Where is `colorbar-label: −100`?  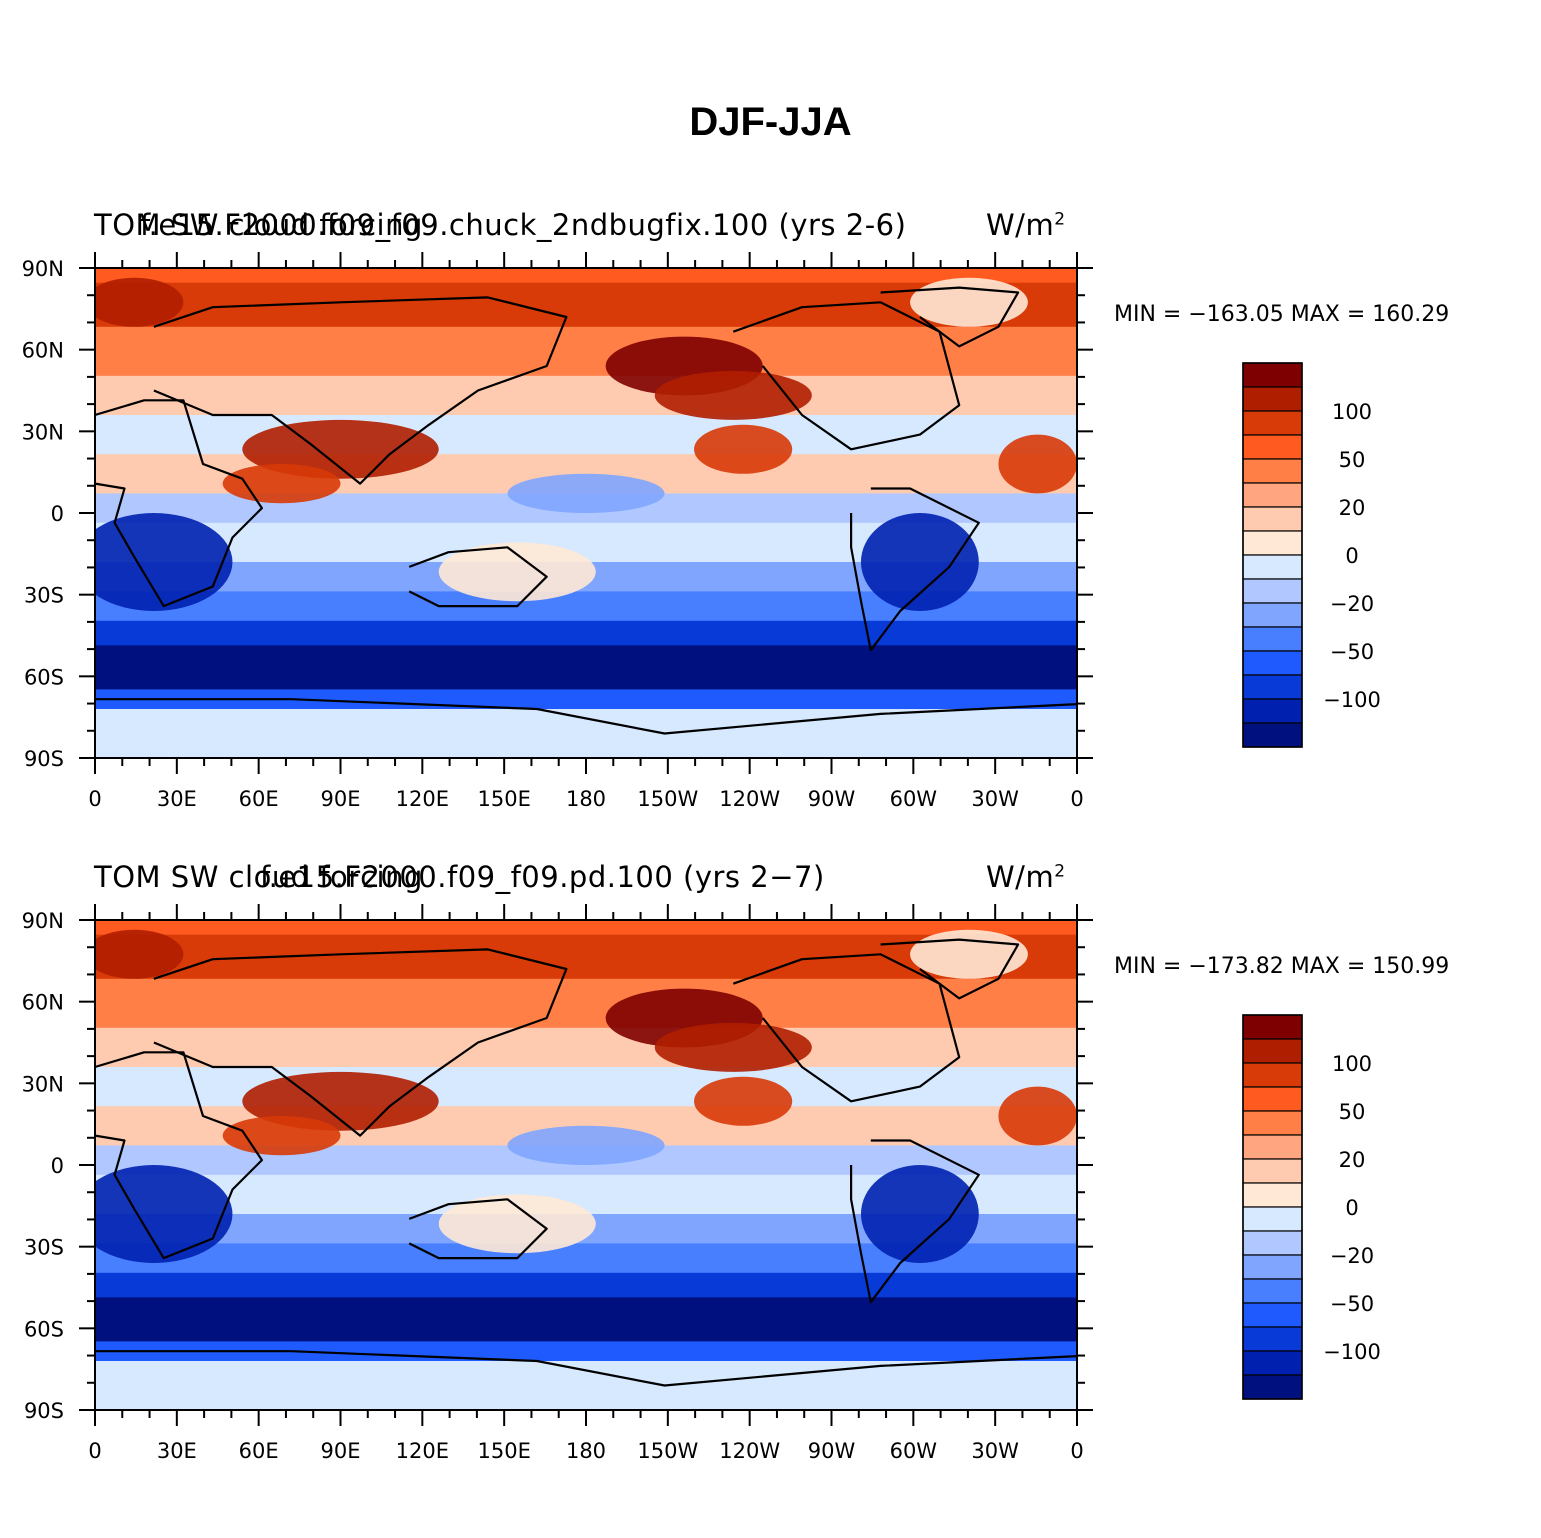
colorbar-label: −100 is located at coordinates (1352, 1352).